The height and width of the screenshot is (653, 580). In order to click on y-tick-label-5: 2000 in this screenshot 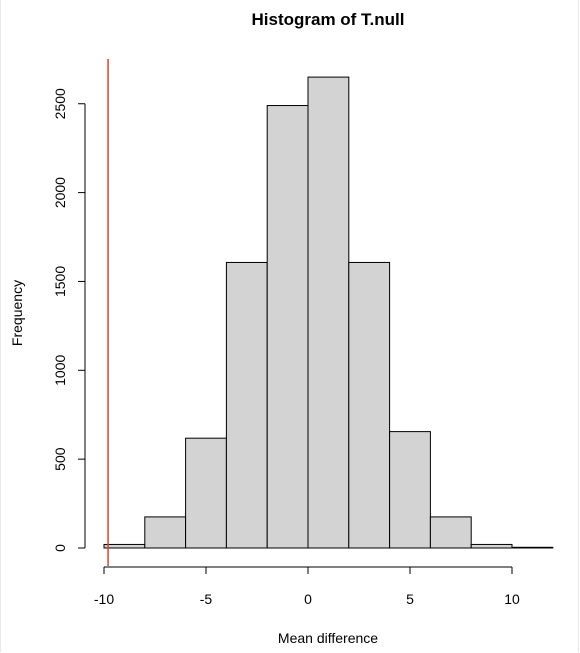, I will do `click(60, 192)`.